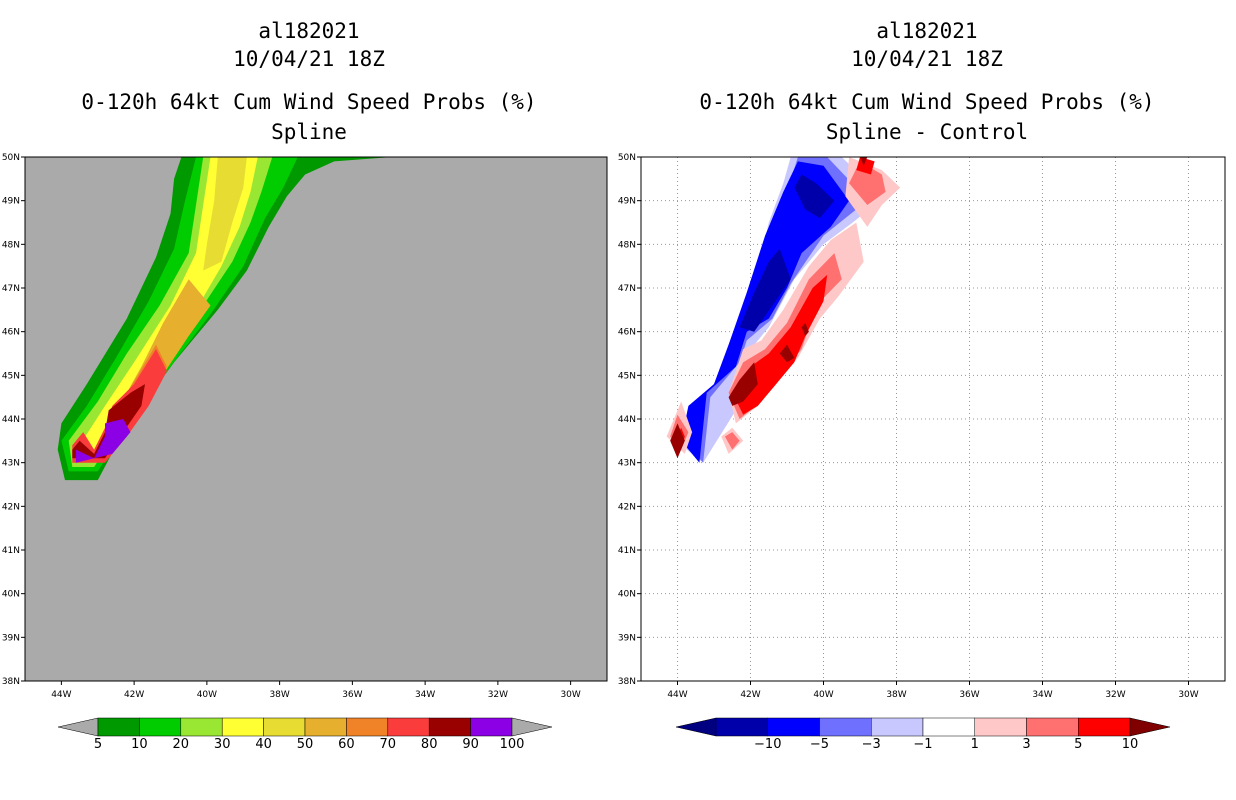 The width and height of the screenshot is (1236, 800). I want to click on colorbar-label: −1, so click(922, 744).